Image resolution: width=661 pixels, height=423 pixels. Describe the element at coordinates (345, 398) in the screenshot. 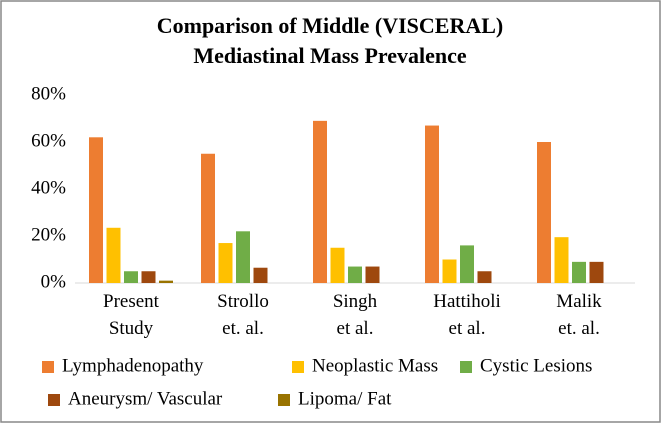

I see `legend-label: Lipoma/ Fat` at that location.